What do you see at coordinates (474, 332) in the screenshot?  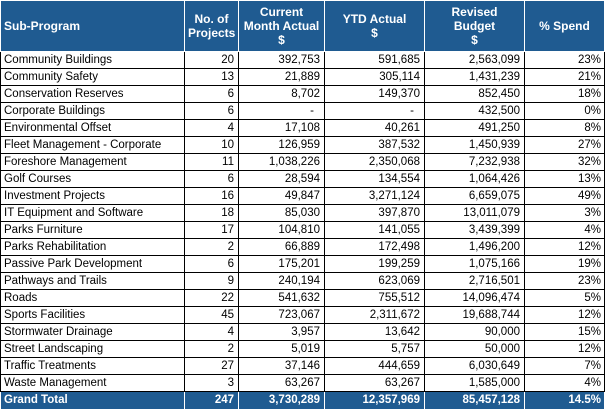 I see `cell-revised-budget: 90,000` at bounding box center [474, 332].